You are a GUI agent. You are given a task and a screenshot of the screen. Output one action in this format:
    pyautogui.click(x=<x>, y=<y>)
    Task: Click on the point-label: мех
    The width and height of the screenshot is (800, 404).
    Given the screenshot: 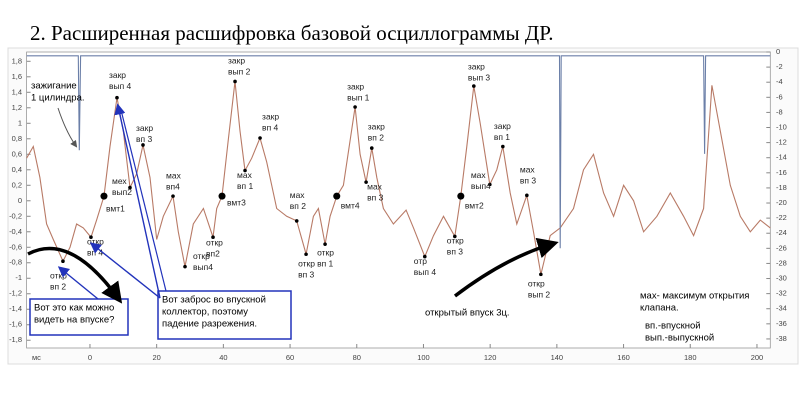 What is the action you would take?
    pyautogui.click(x=119, y=181)
    